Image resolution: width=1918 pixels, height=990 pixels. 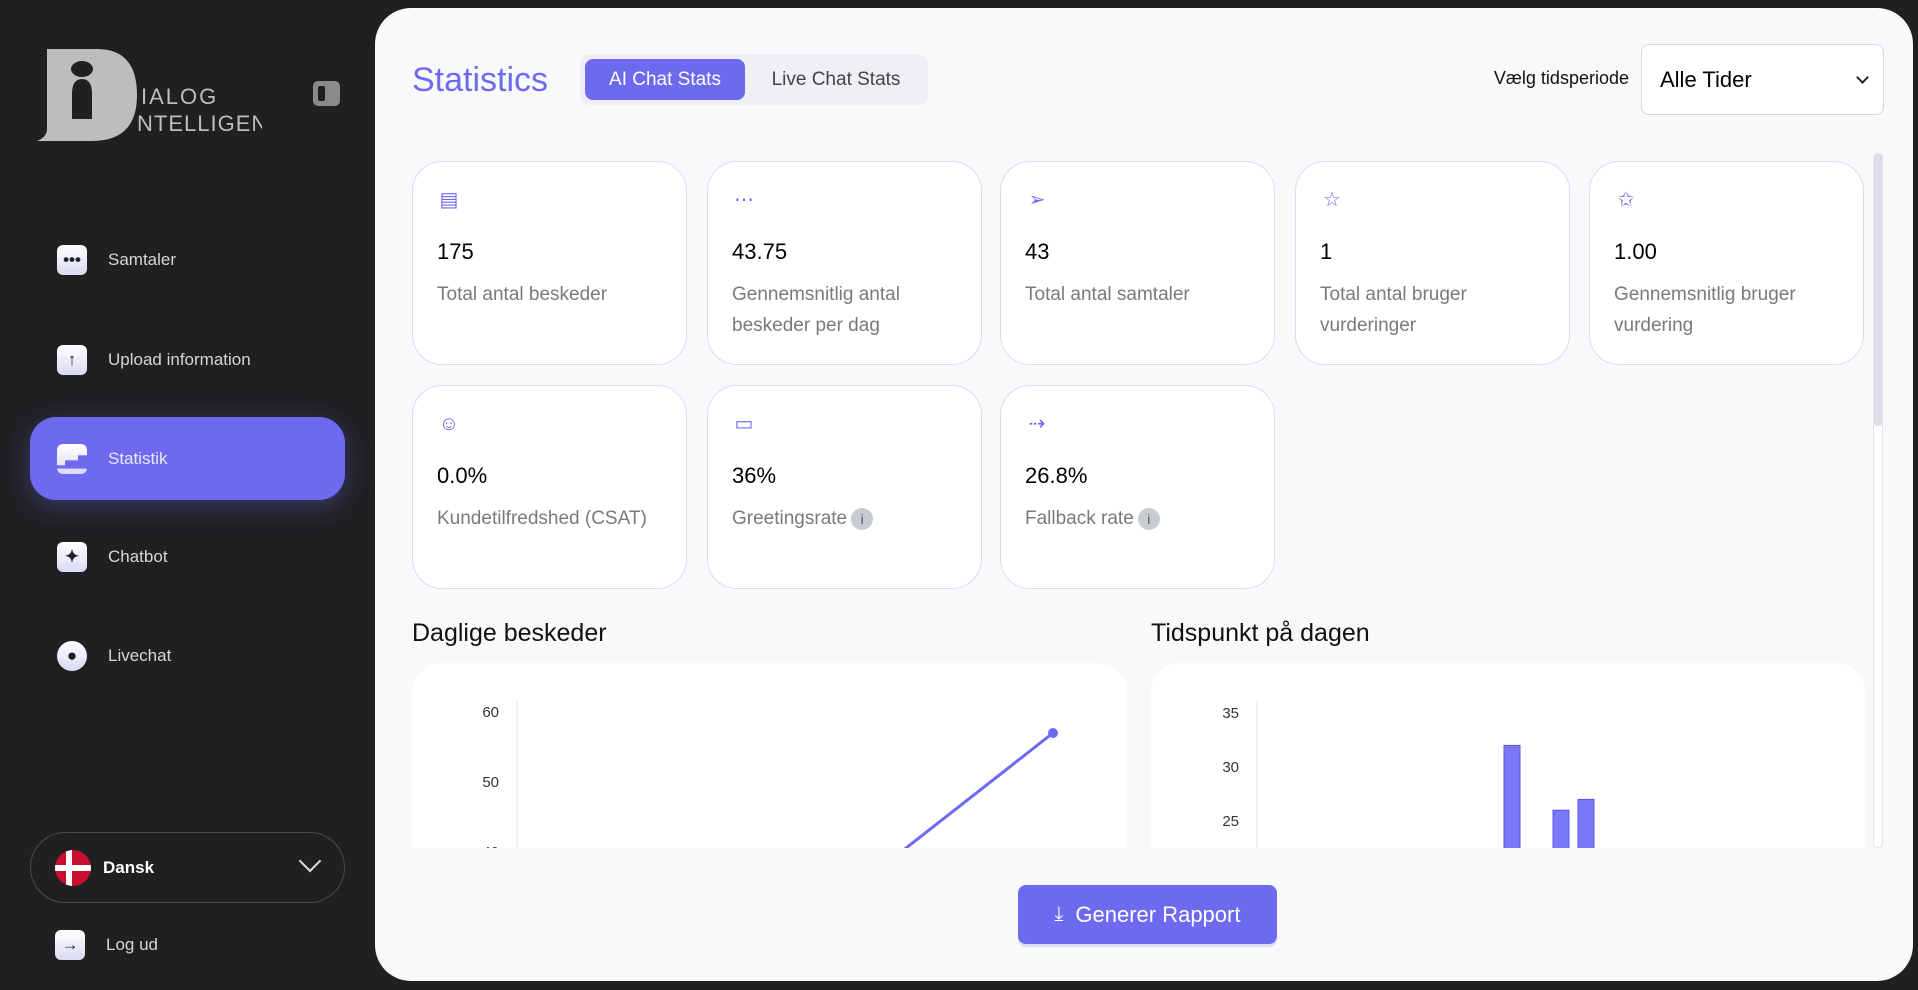 What do you see at coordinates (1626, 200) in the screenshot?
I see `thumbs-up-stars-icon: ✩` at bounding box center [1626, 200].